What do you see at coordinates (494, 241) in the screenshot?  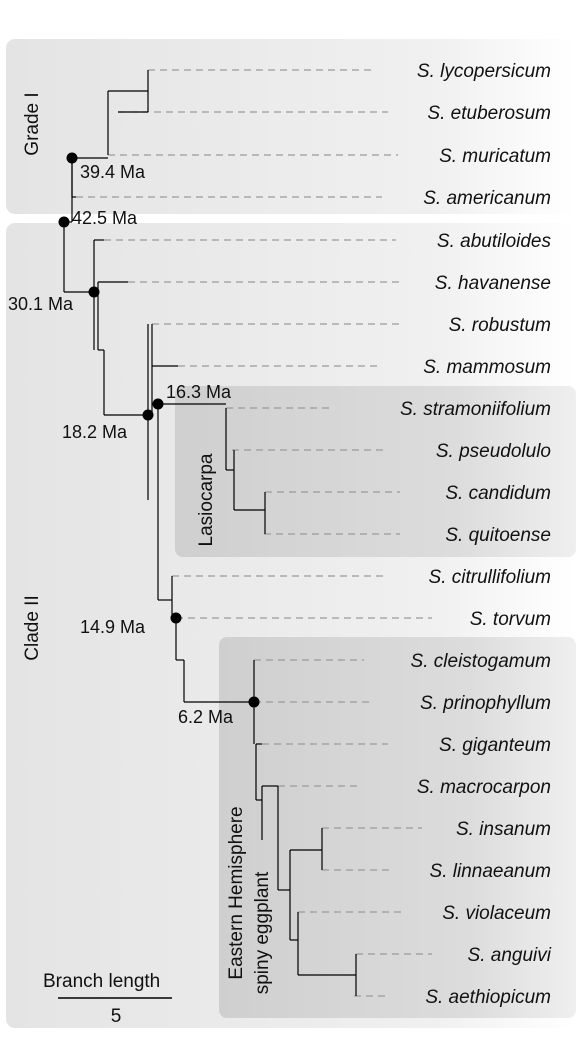 I see `taxon-label: S. abutiloides` at bounding box center [494, 241].